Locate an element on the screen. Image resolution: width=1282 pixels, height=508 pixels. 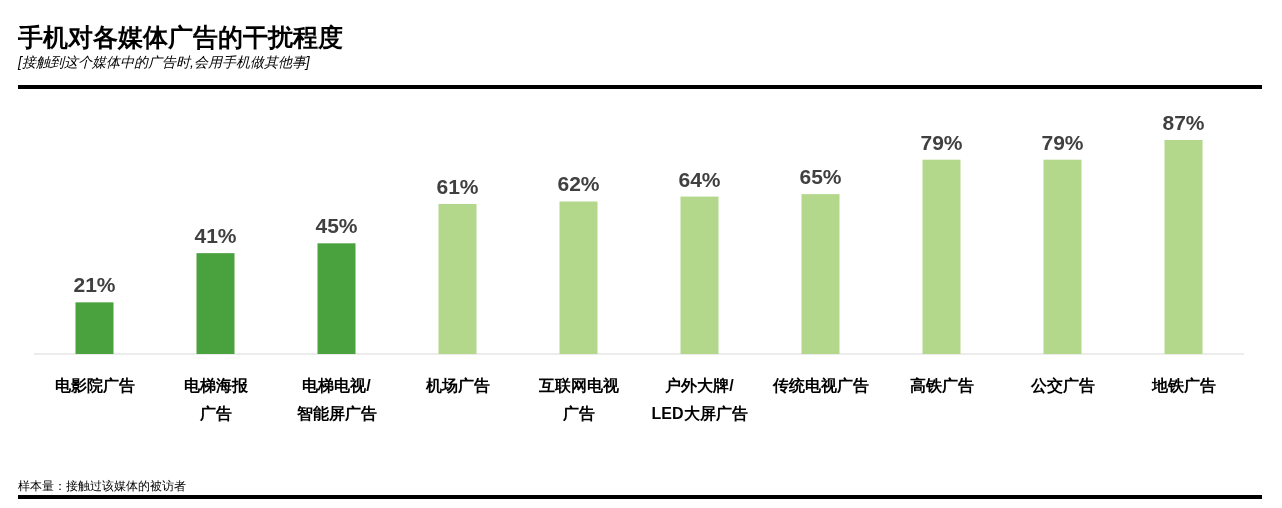
data-label: 61% is located at coordinates (457, 186).